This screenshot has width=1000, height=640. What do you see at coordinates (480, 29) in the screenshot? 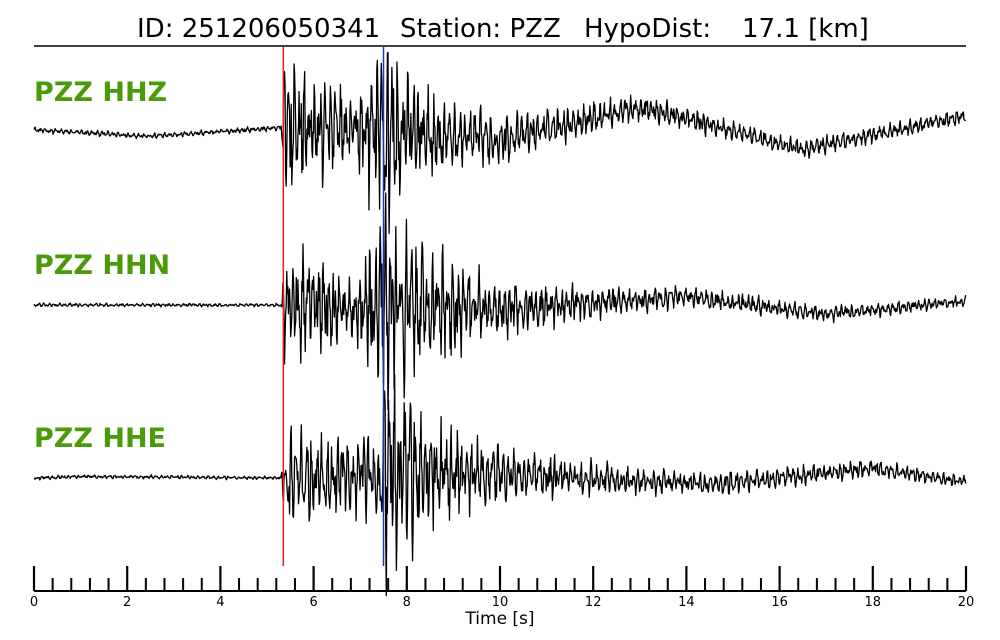
I see `title-station: Station: PZZ` at bounding box center [480, 29].